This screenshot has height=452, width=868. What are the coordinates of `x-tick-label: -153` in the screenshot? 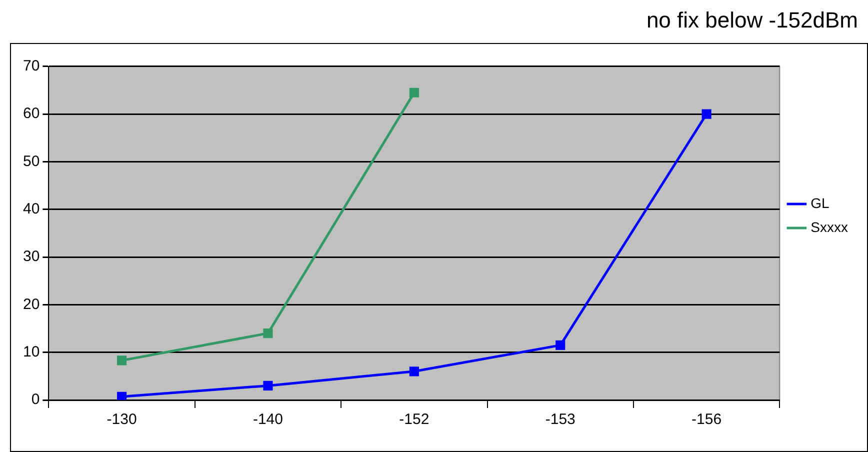 It's located at (560, 419).